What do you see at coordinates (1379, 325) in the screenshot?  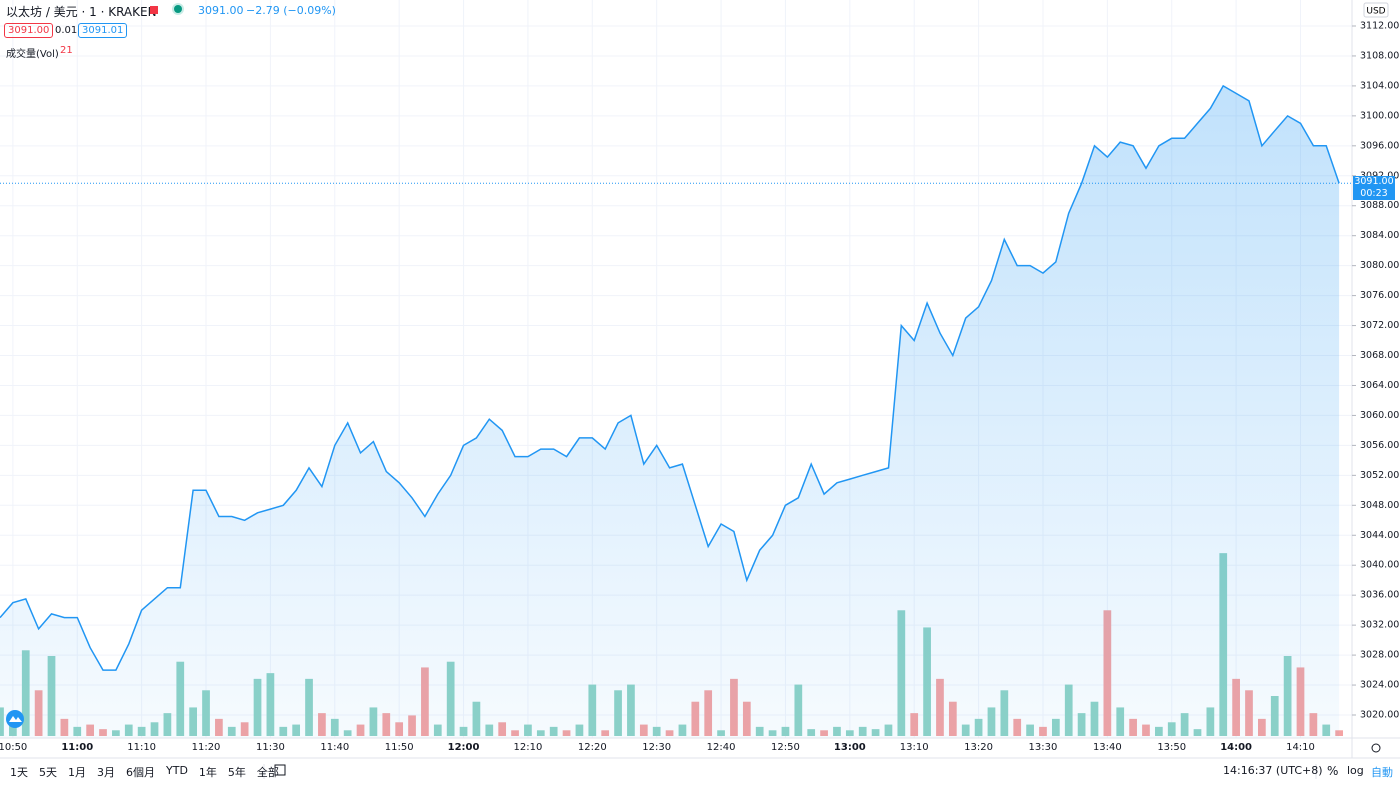 I see `y-tick-label: 3072.00` at bounding box center [1379, 325].